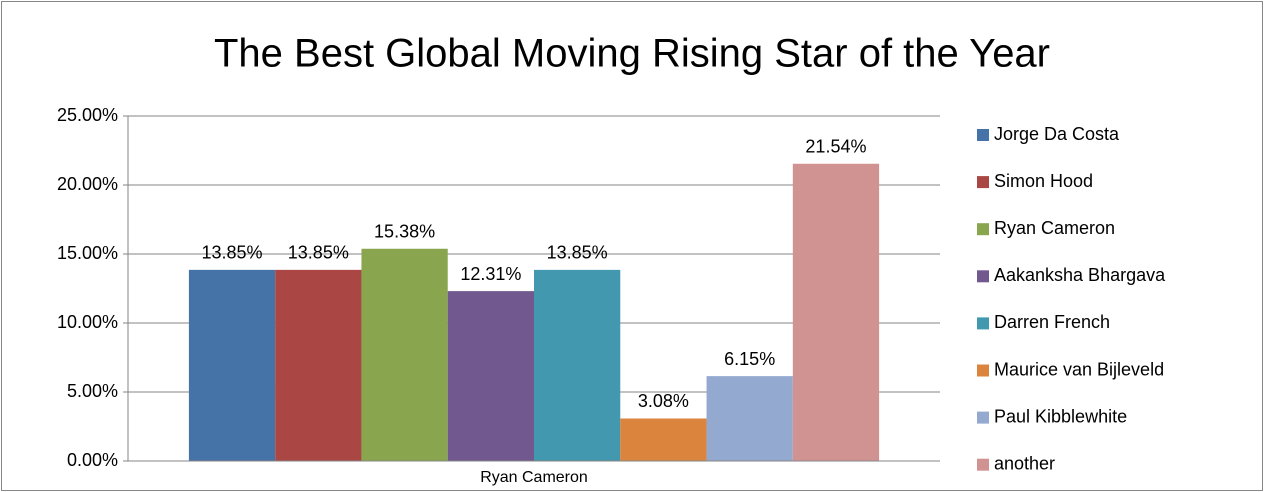  Describe the element at coordinates (1054, 228) in the screenshot. I see `legend-label: Ryan Cameron` at that location.